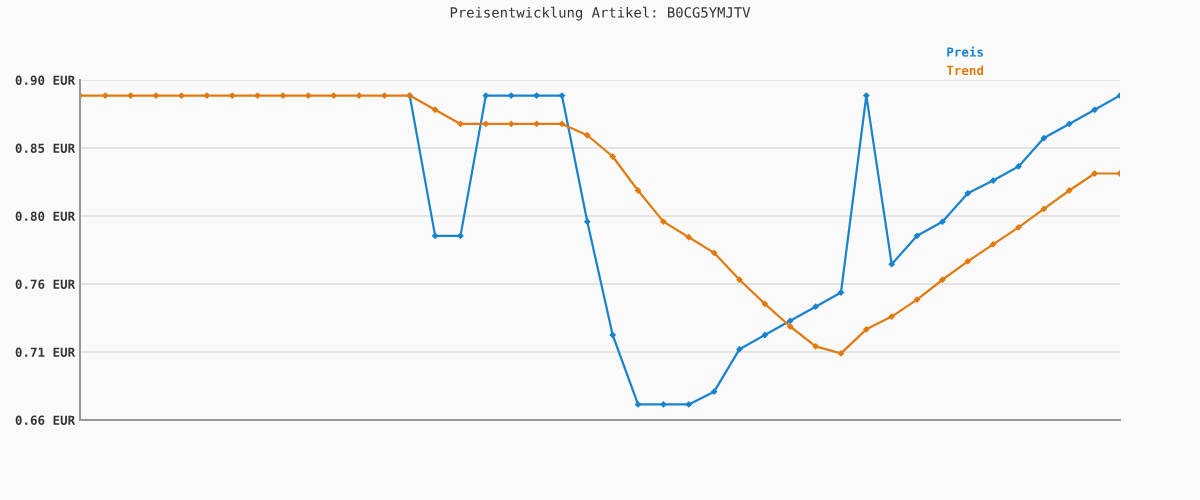 Image resolution: width=1200 pixels, height=500 pixels. I want to click on y-tick-label: 0.80 EUR, so click(45, 216).